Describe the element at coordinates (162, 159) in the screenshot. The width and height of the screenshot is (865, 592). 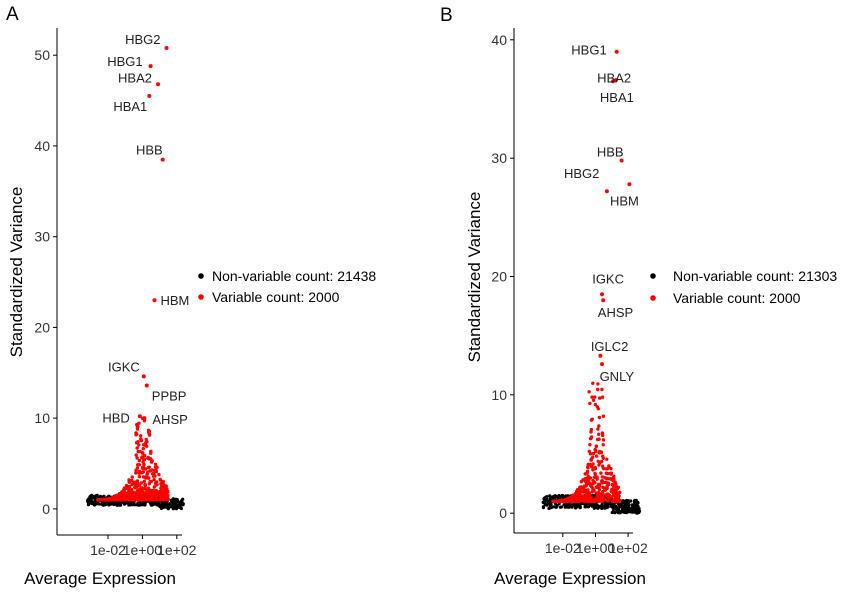
I see `gene-point-hbb` at that location.